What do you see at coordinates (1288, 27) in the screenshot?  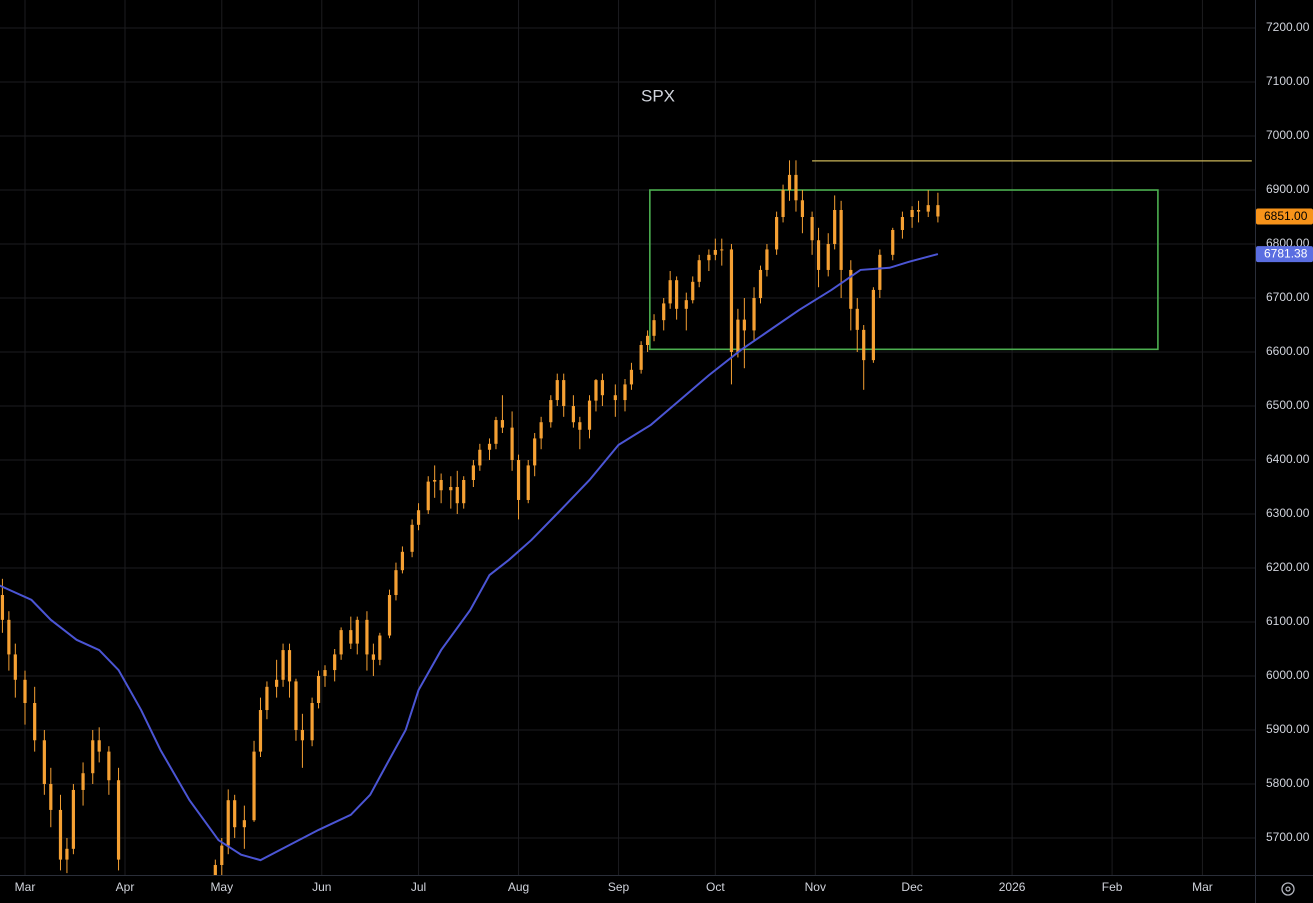 I see `y-tick-label: 7200.00` at bounding box center [1288, 27].